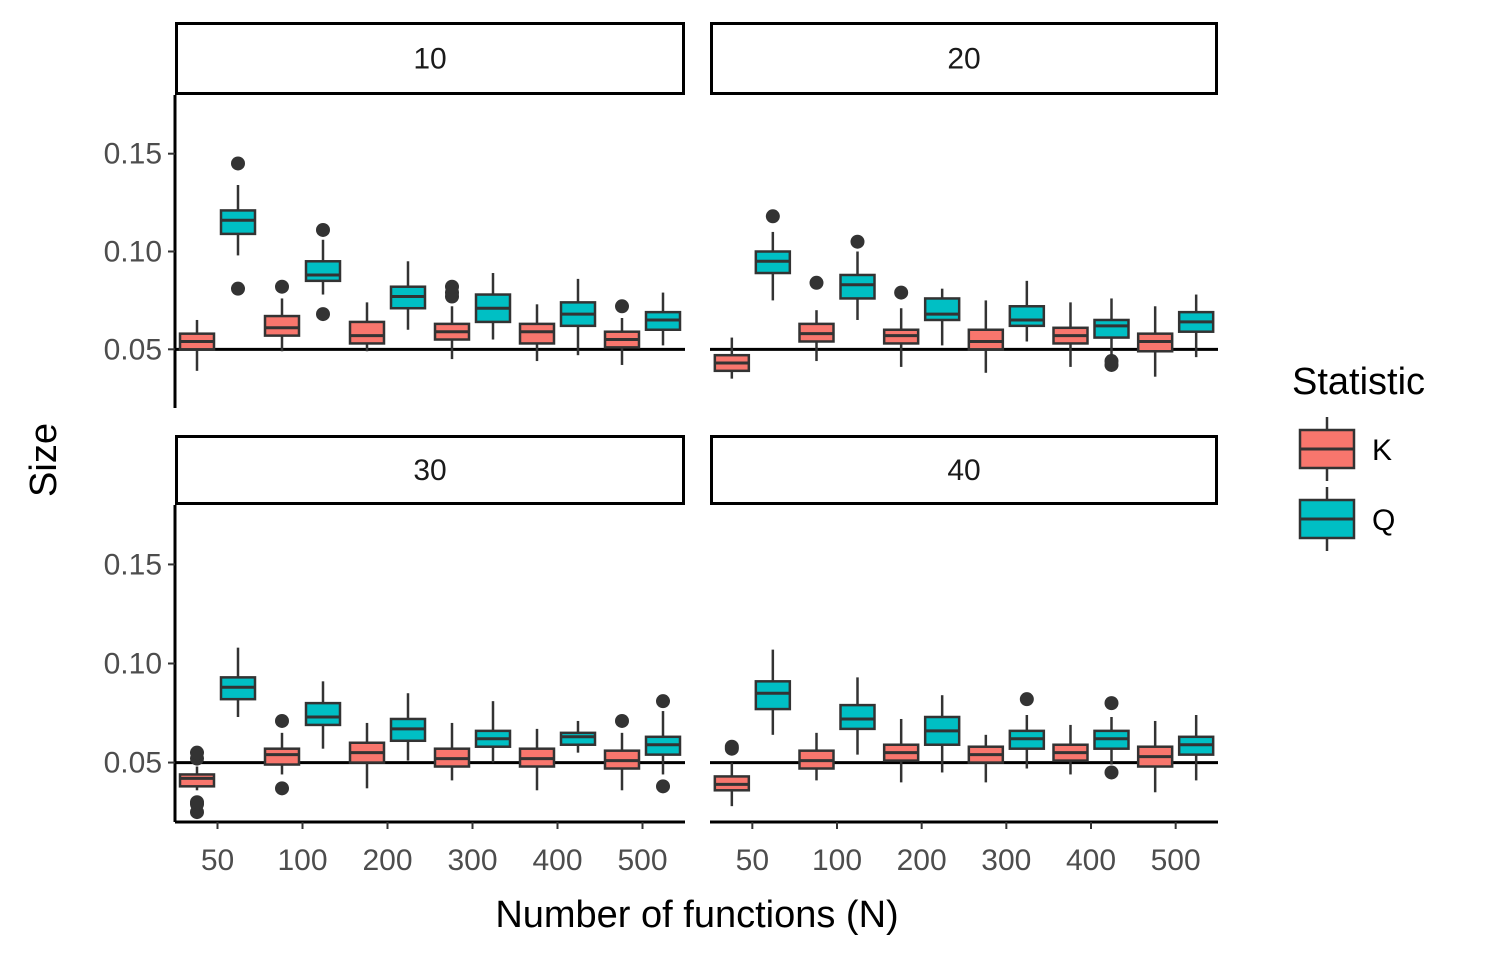 This screenshot has height=960, width=1500. Describe the element at coordinates (1358, 456) in the screenshot. I see `legend: Statistic K Q` at that location.